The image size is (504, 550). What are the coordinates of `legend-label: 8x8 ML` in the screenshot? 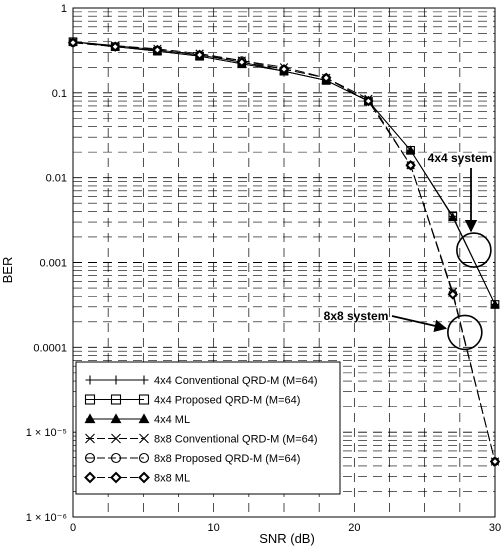 It's located at (172, 479).